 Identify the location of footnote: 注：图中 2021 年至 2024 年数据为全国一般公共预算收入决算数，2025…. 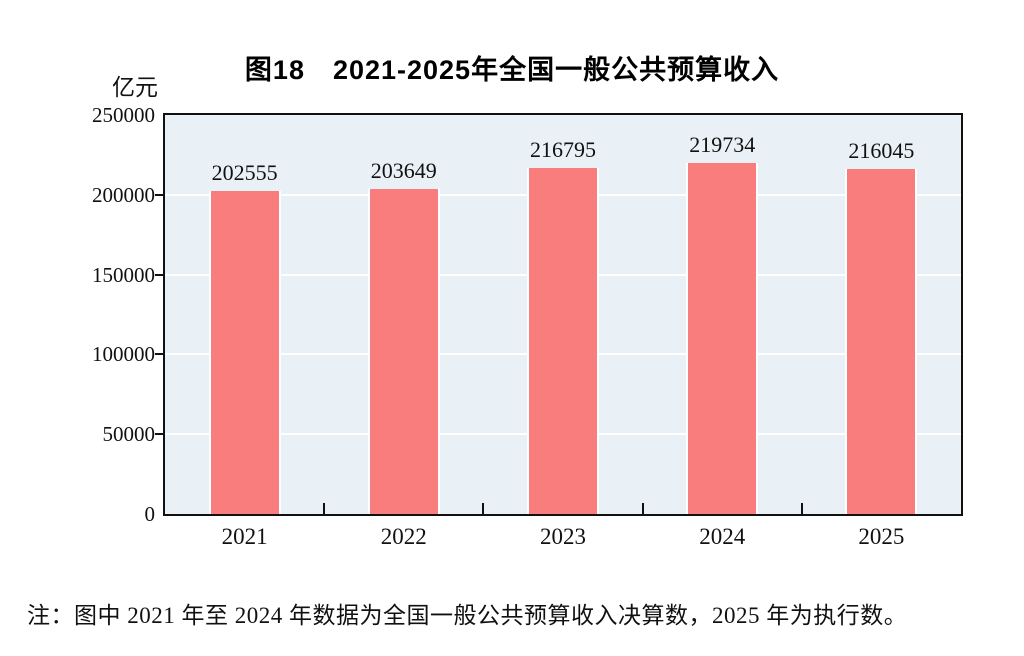
(467, 615).